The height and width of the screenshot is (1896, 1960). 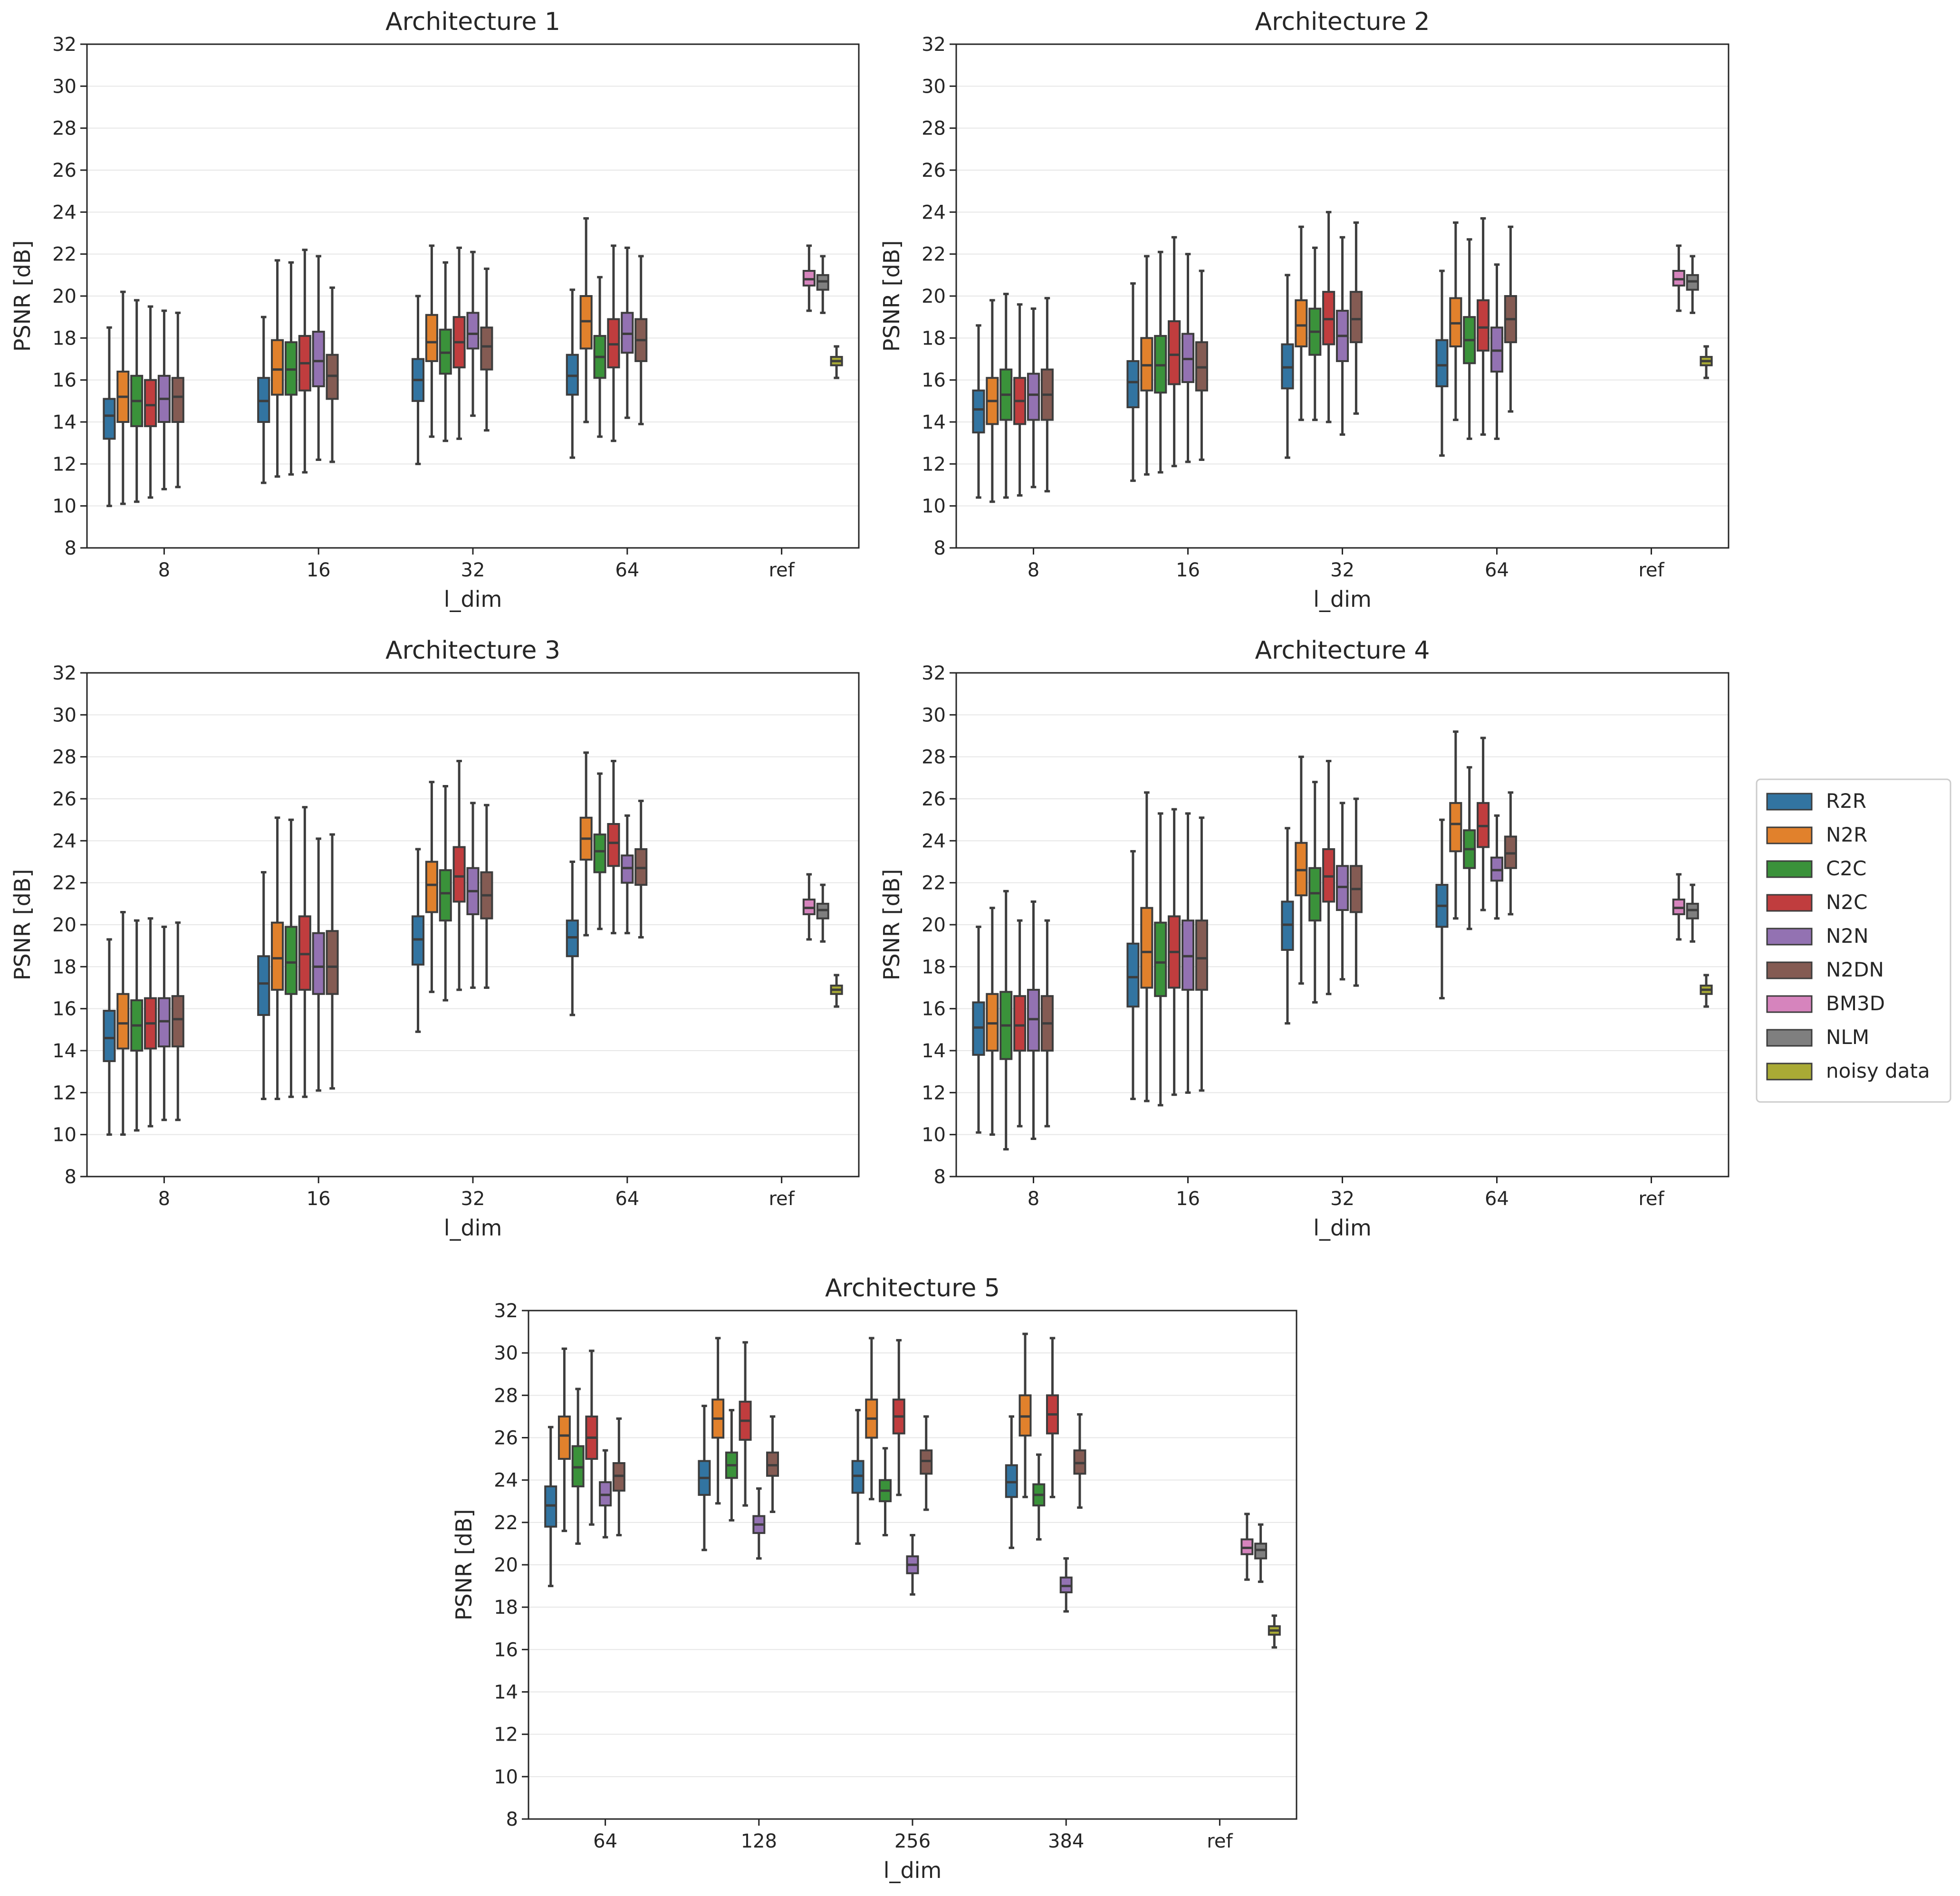 What do you see at coordinates (934, 1093) in the screenshot?
I see `y-tick-label: 12` at bounding box center [934, 1093].